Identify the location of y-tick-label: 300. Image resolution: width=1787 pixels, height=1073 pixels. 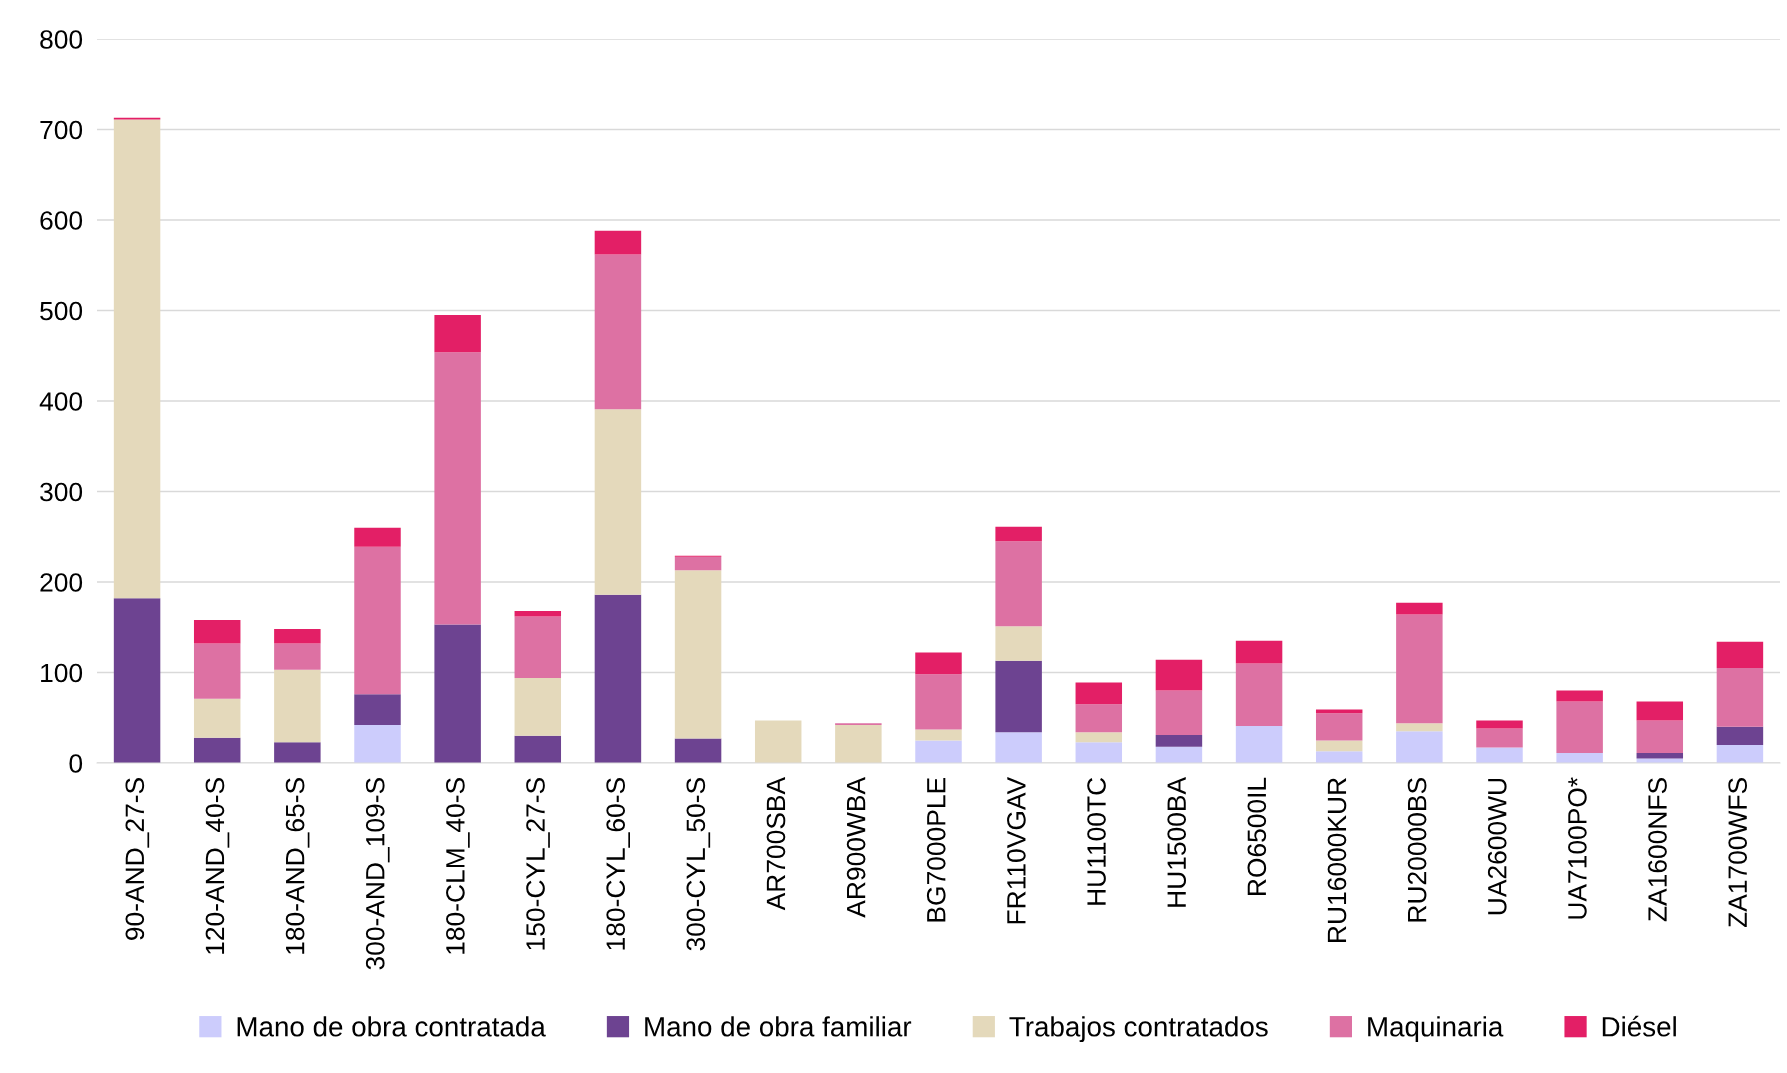
(61, 492).